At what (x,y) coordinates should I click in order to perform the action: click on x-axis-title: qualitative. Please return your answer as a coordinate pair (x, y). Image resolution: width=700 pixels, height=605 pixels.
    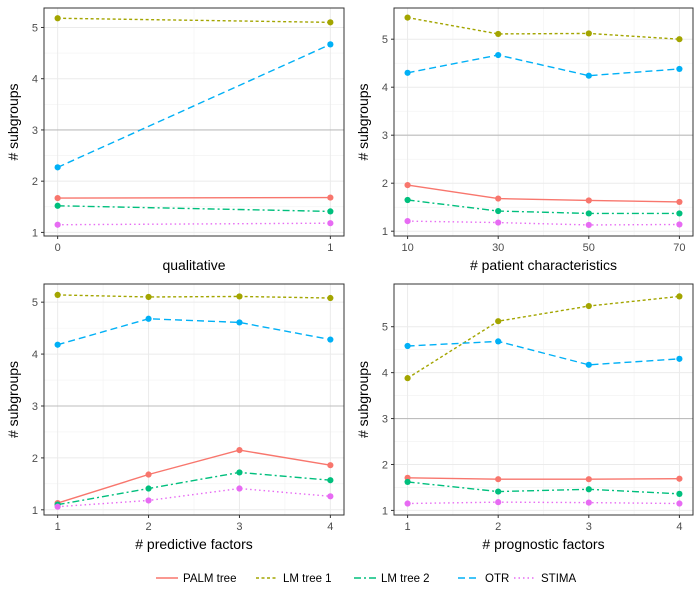
    Looking at the image, I should click on (193, 265).